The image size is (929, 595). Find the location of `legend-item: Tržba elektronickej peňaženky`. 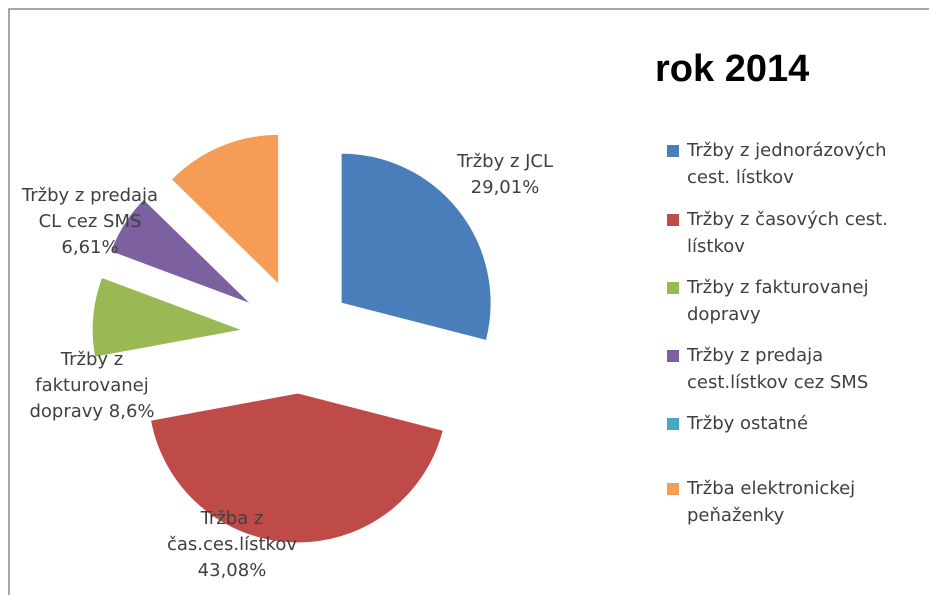

legend-item: Tržba elektronickej peňaženky is located at coordinates (796, 502).